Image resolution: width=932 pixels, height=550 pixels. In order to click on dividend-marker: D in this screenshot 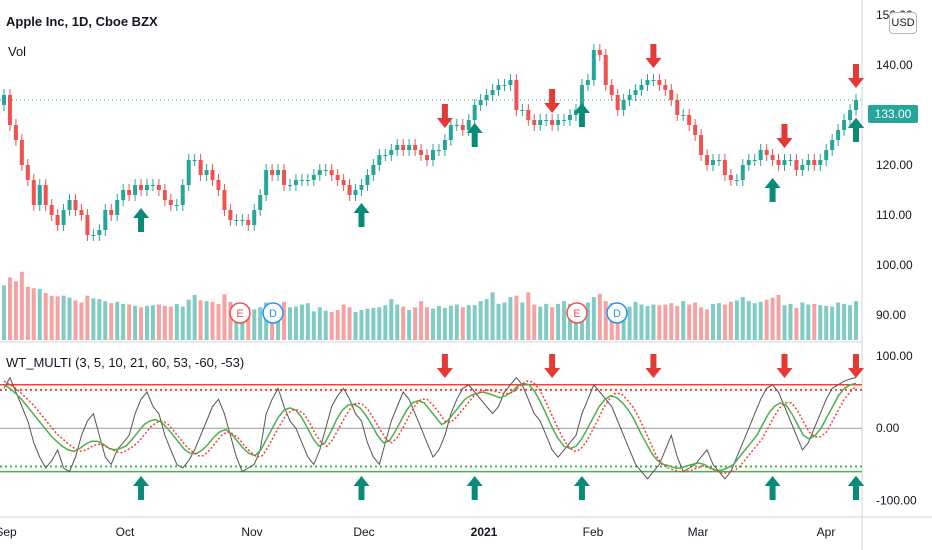, I will do `click(617, 314)`.